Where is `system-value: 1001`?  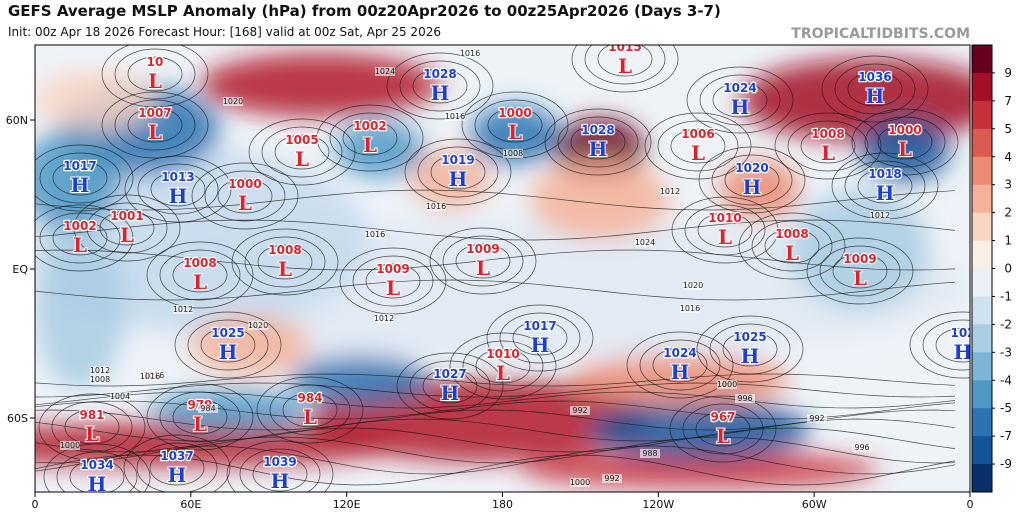
system-value: 1001 is located at coordinates (126, 216).